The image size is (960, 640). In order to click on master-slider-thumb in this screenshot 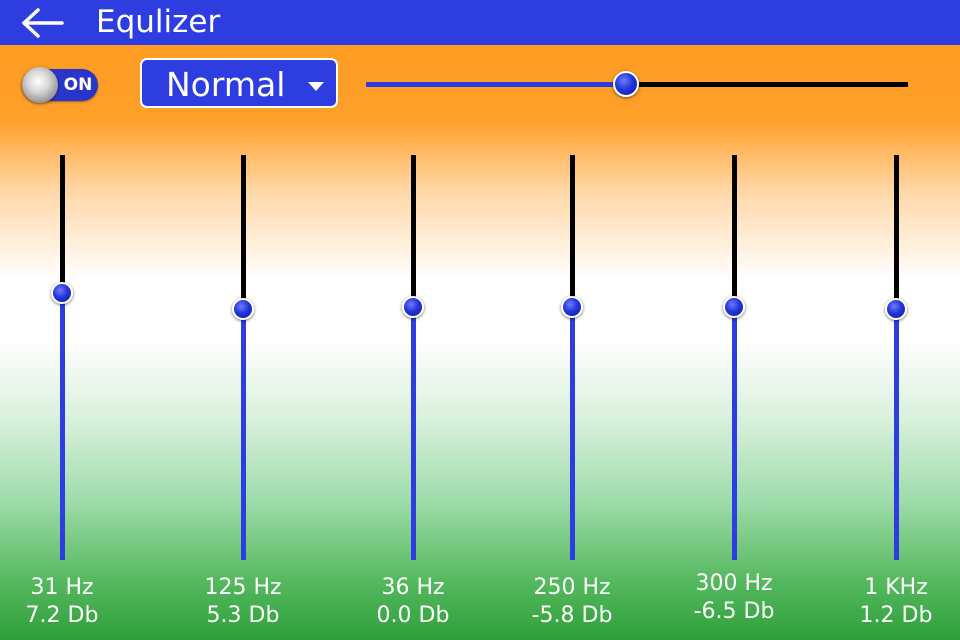, I will do `click(626, 84)`.